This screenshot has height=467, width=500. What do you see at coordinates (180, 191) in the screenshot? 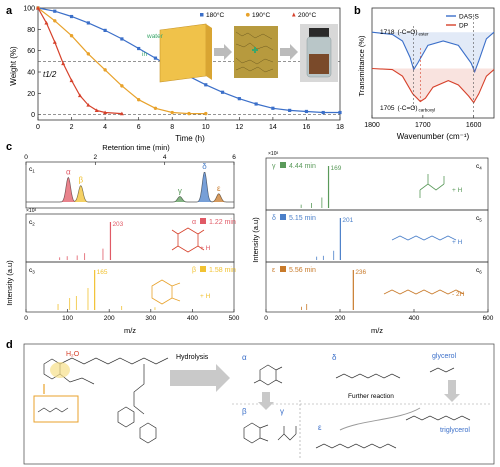
I see `c1-peak-label: γ` at bounding box center [180, 191].